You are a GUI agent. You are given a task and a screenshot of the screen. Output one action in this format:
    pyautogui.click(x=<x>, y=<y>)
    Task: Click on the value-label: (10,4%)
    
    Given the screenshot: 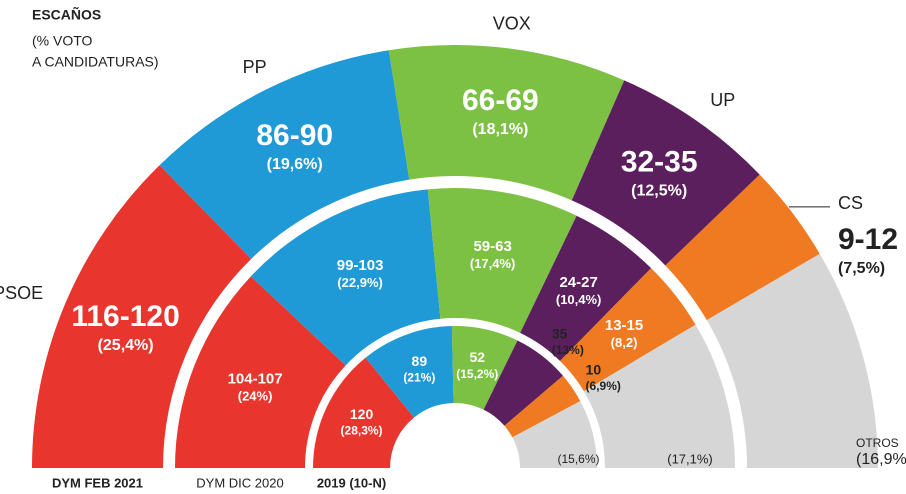 What is the action you would take?
    pyautogui.click(x=579, y=299)
    